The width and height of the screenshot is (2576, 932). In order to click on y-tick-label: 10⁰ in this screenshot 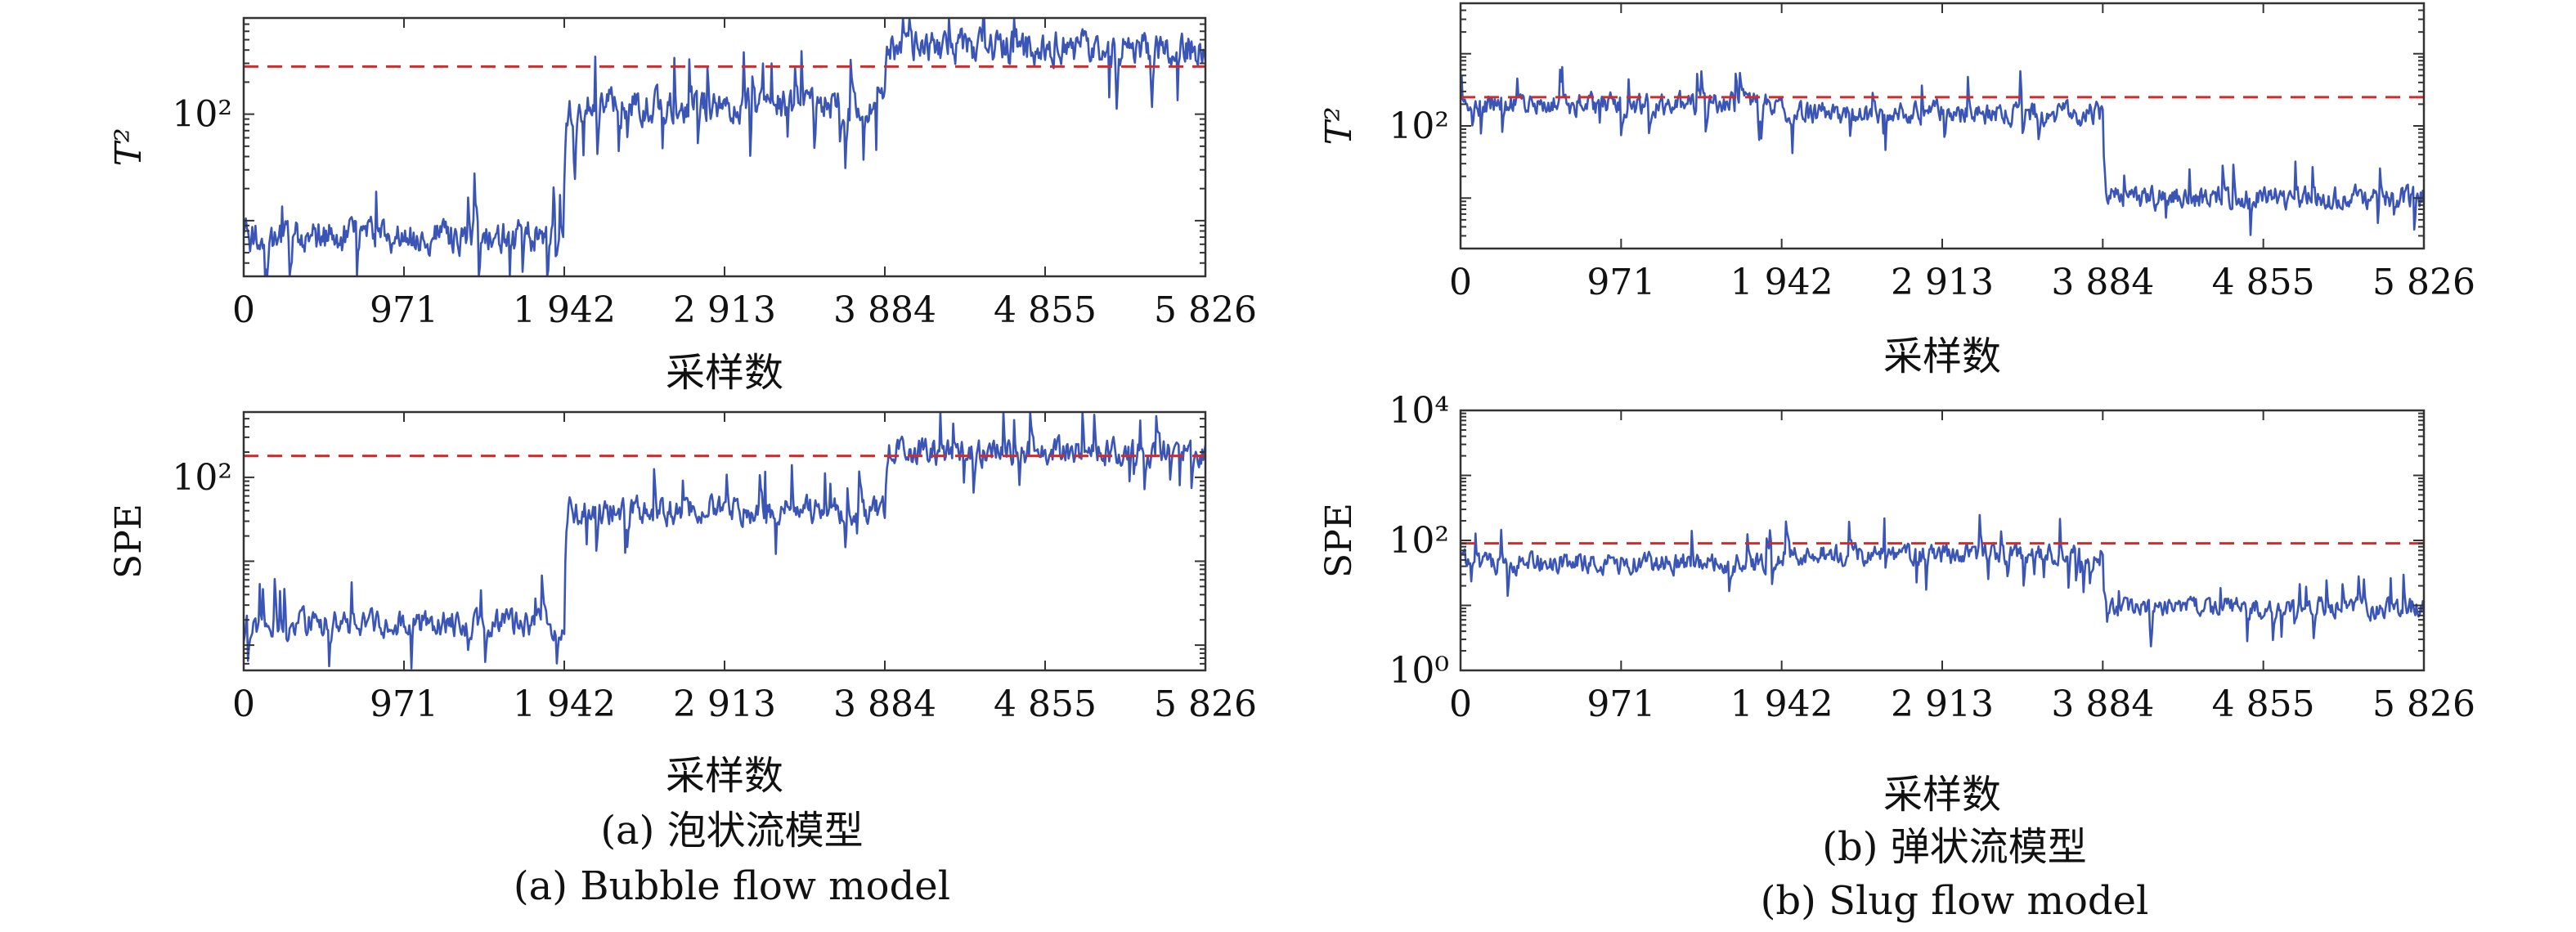, I will do `click(1419, 671)`.